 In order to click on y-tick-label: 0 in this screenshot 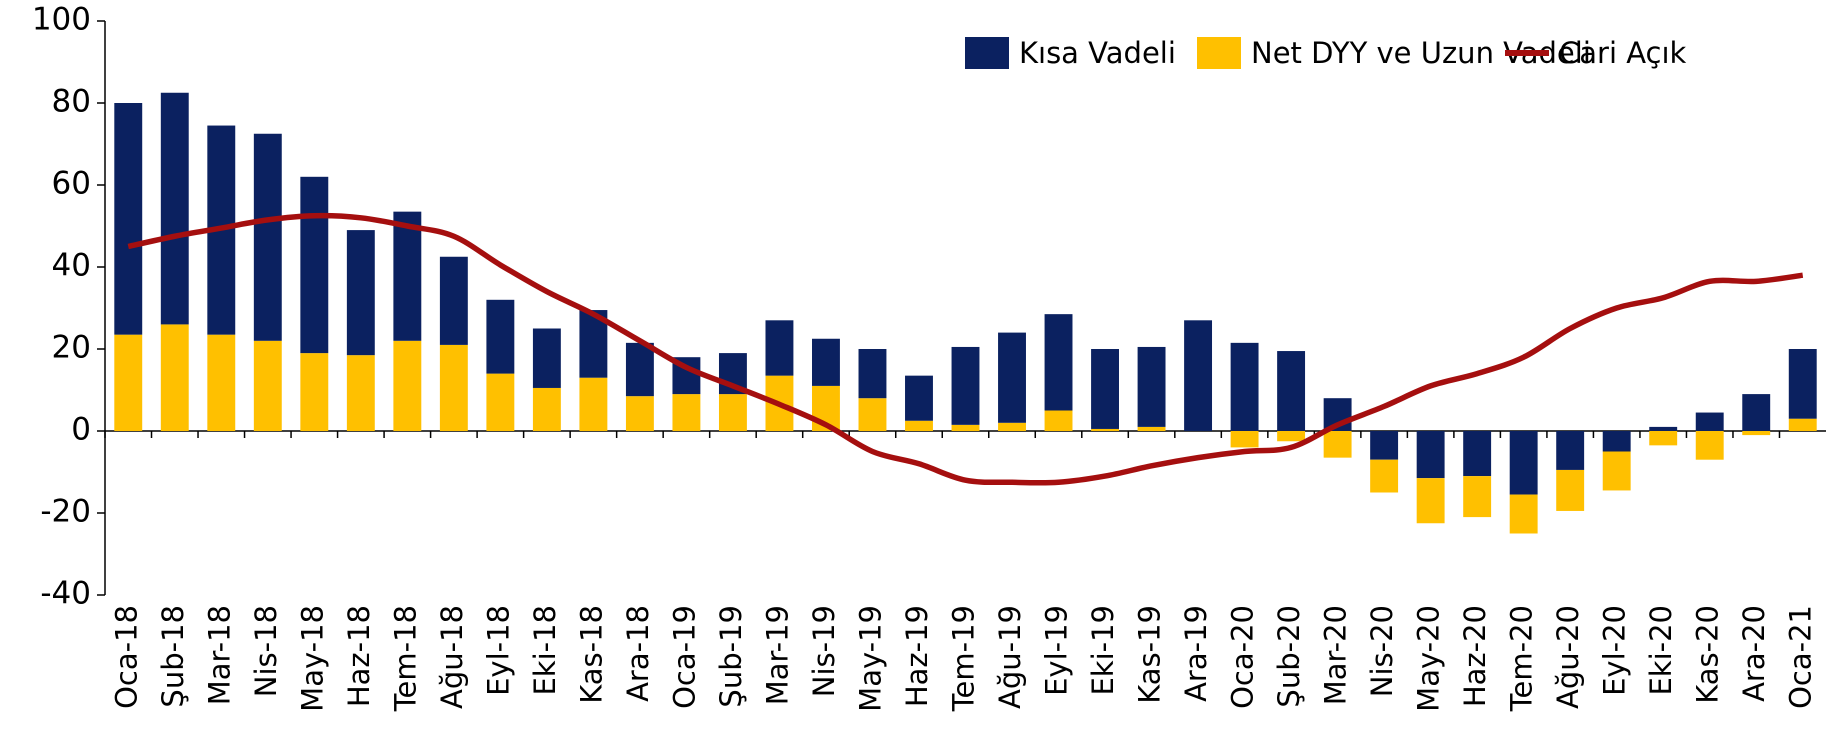, I will do `click(81, 430)`.